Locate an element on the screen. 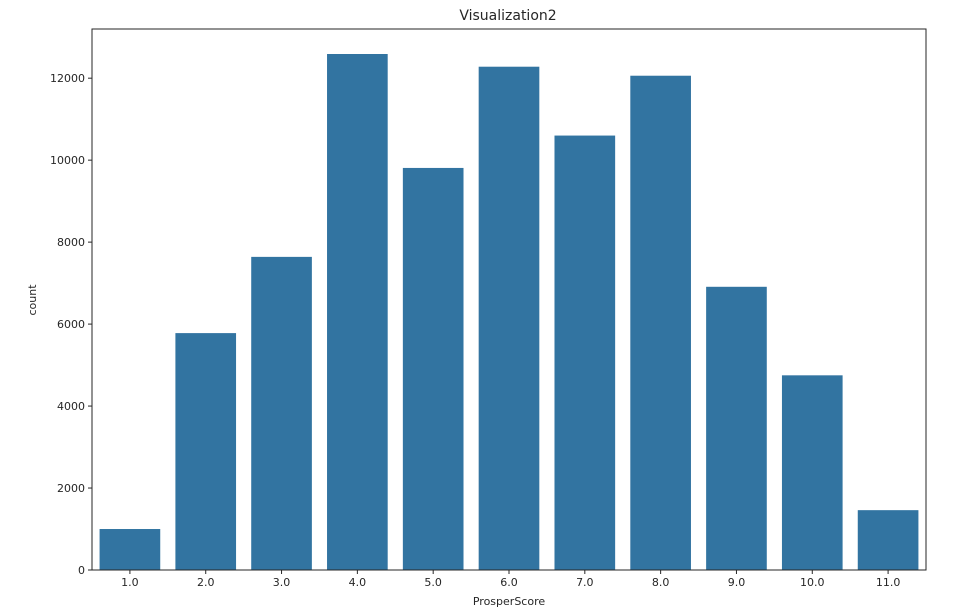 The image size is (976, 616). bar-7.0 is located at coordinates (585, 352).